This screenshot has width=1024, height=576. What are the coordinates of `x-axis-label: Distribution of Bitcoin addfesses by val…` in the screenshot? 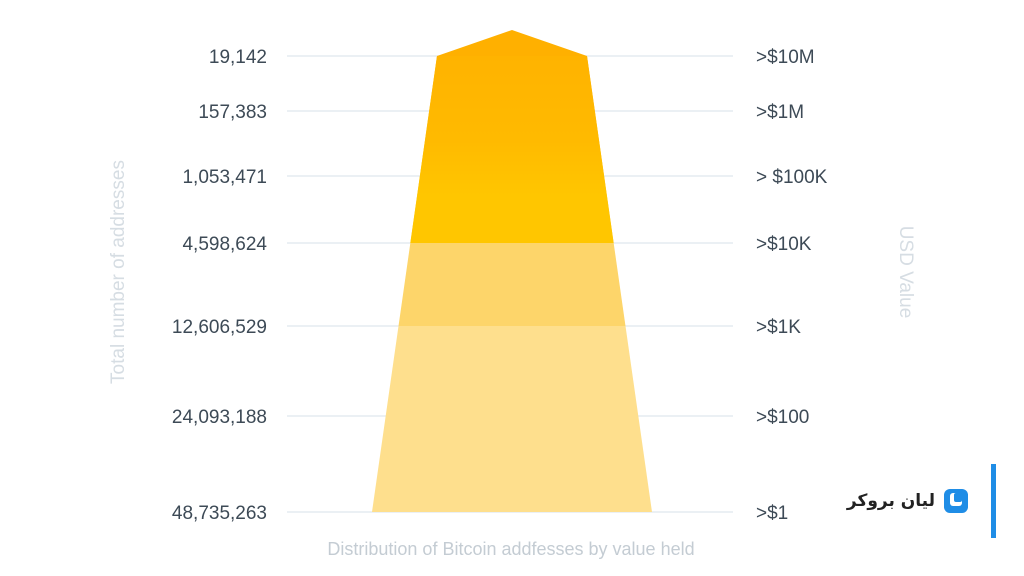 It's located at (510, 549).